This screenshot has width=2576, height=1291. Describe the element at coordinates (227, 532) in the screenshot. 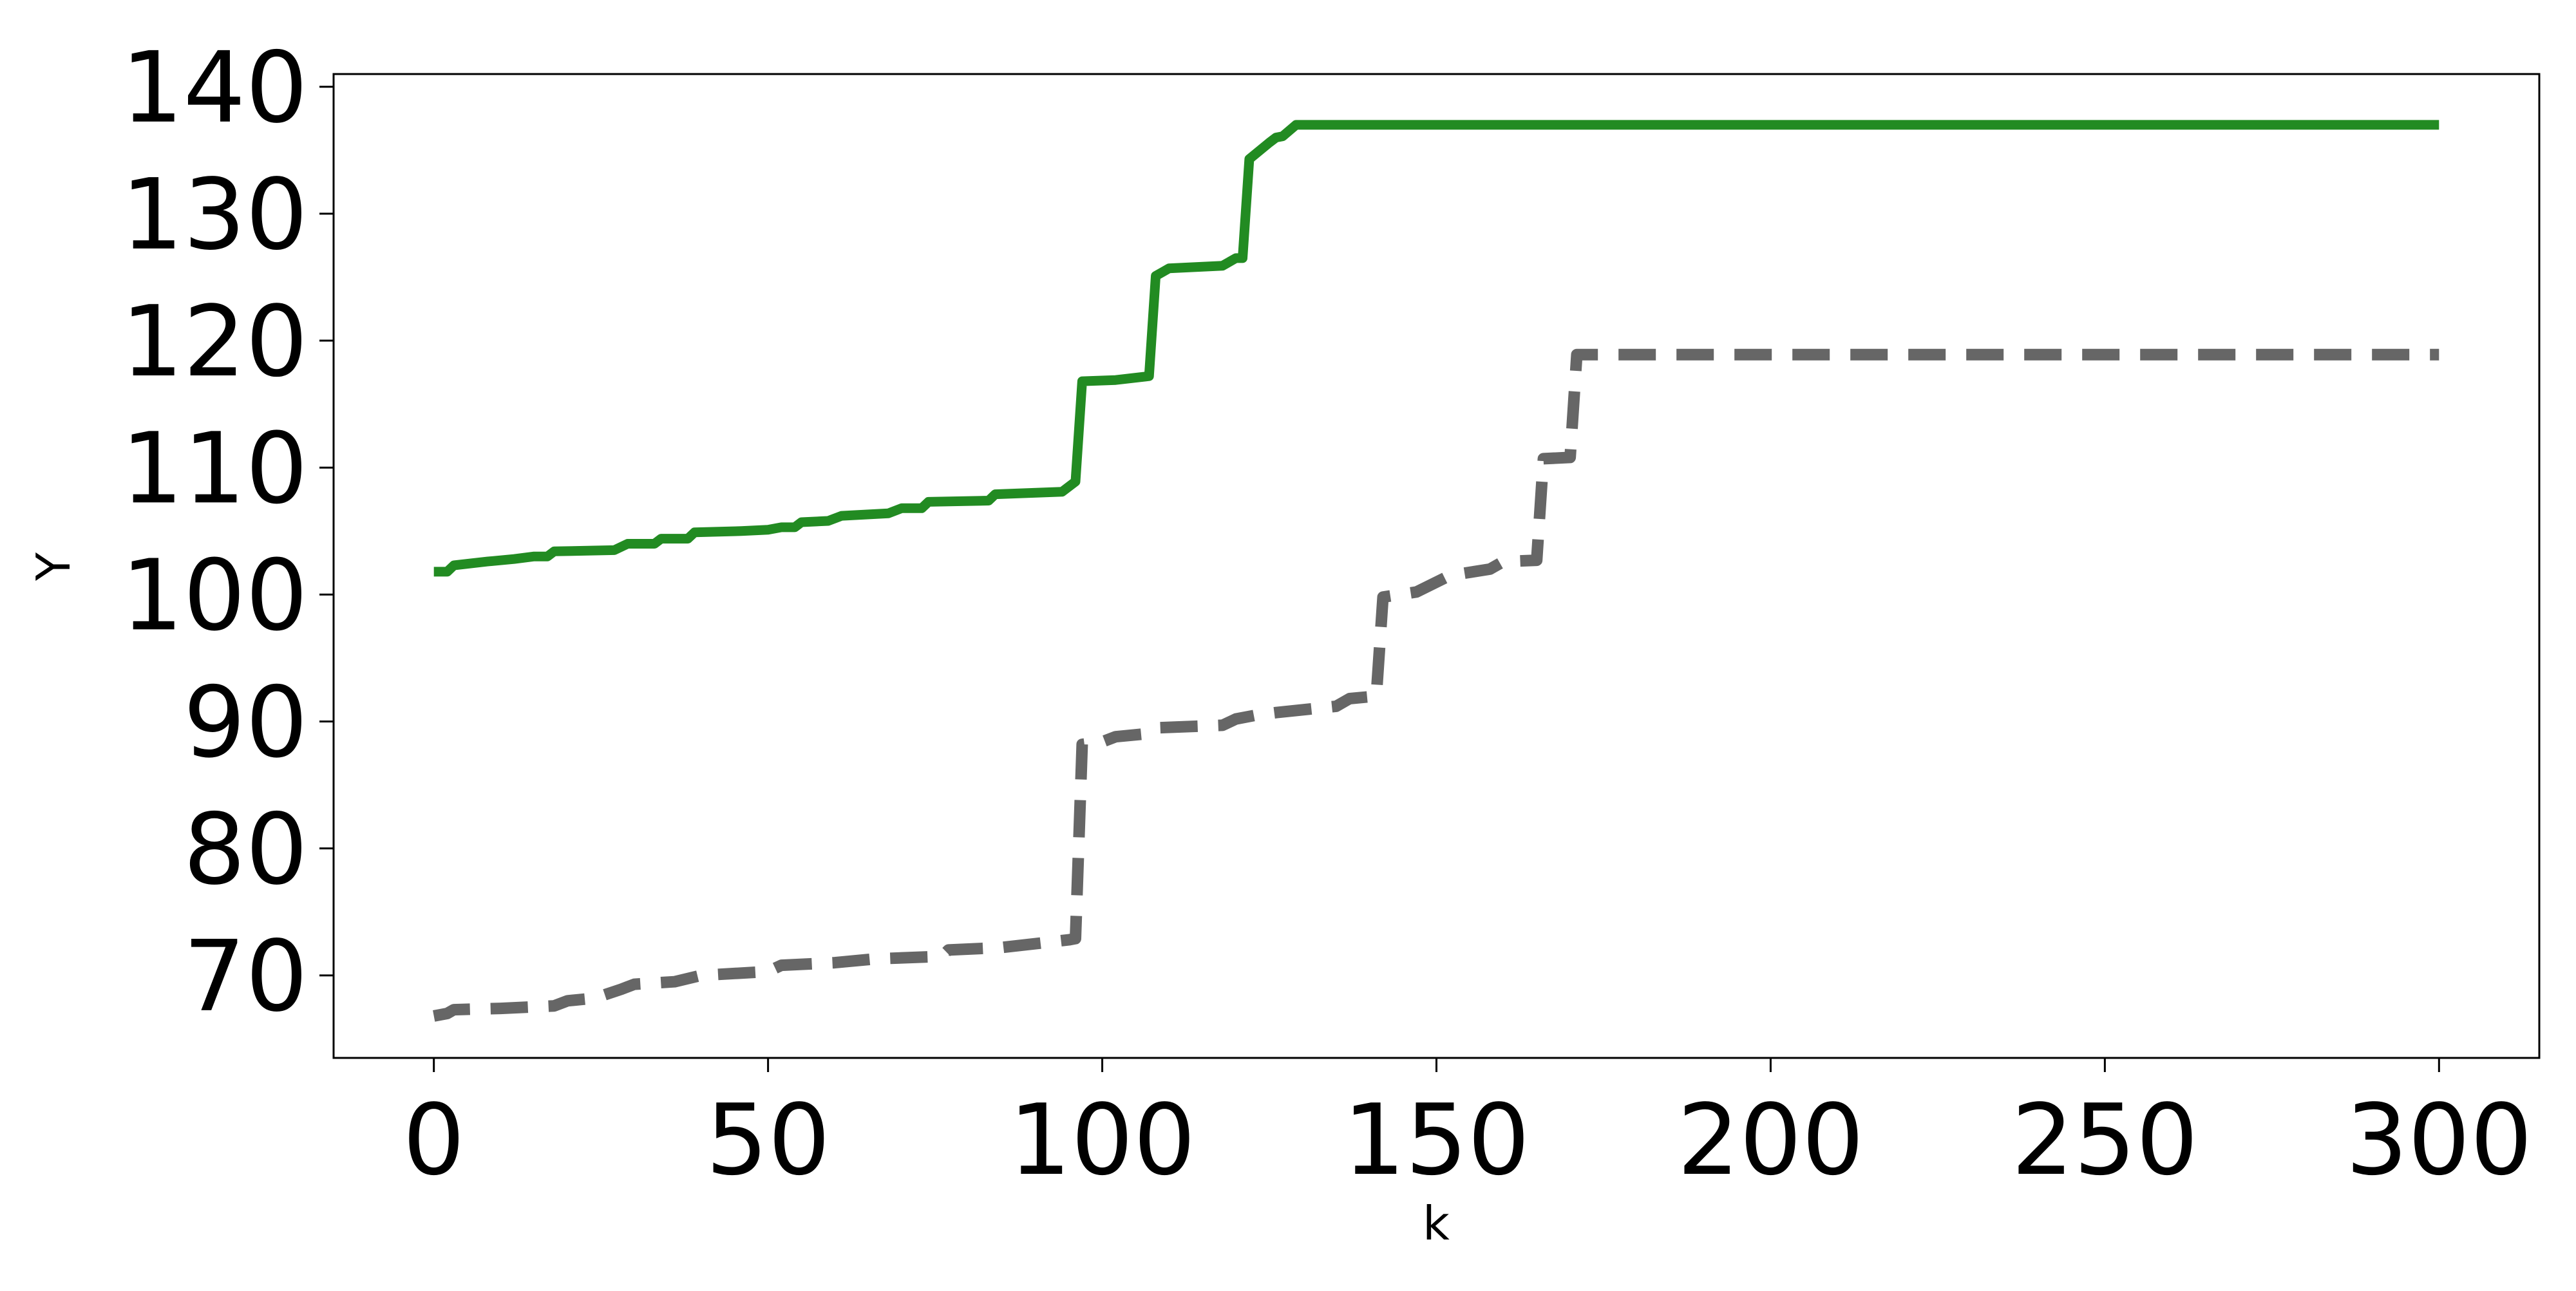

I see `y-axis: 70 80 90 100 110 120 130 140` at that location.